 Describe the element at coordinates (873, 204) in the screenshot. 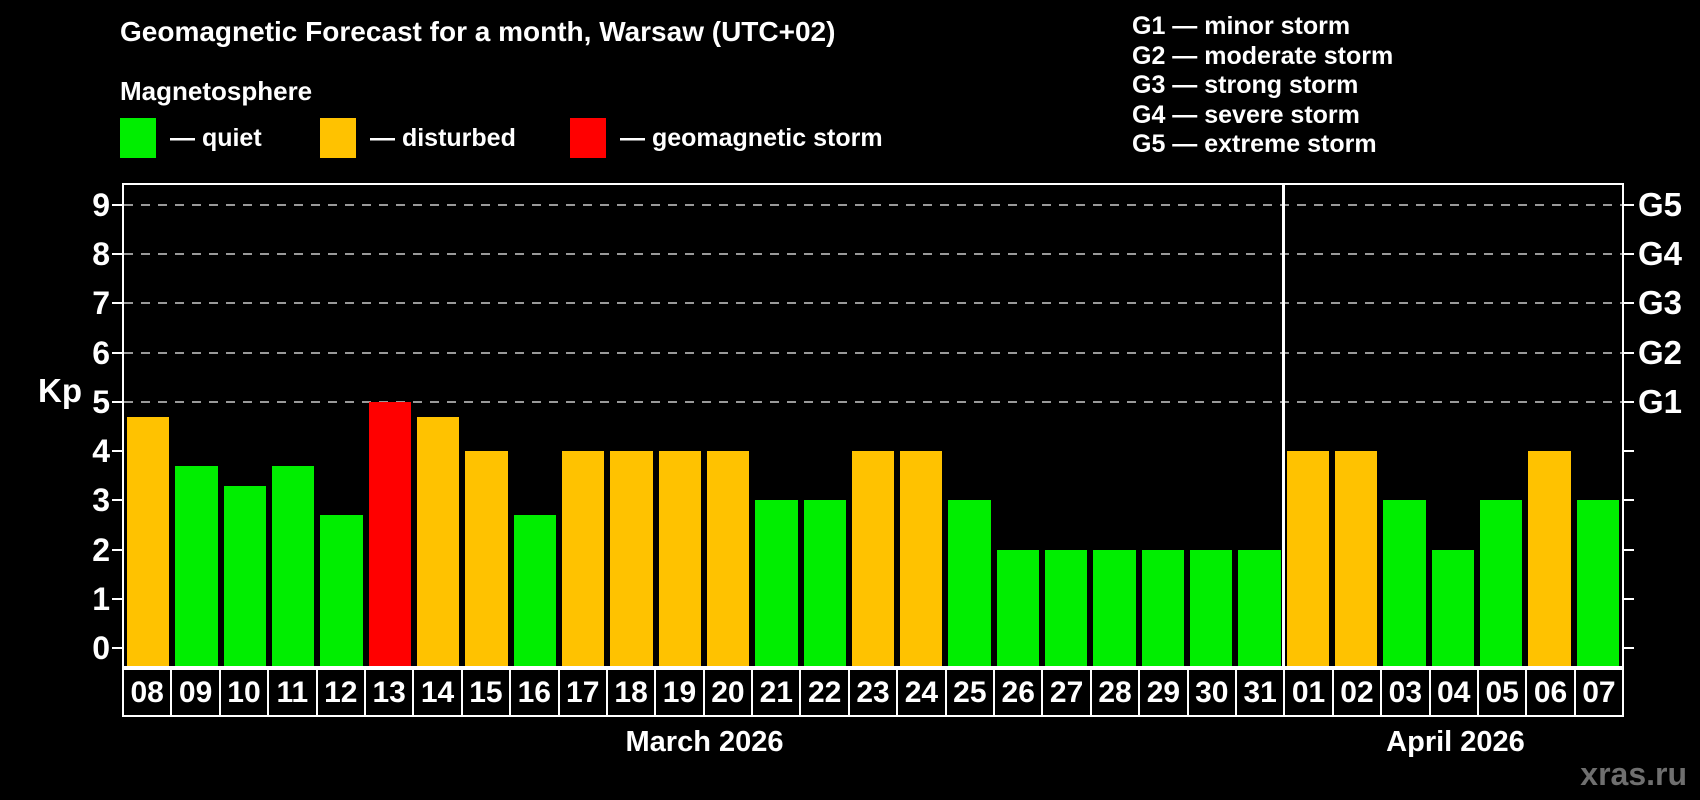

I see `gridline-kp9` at that location.